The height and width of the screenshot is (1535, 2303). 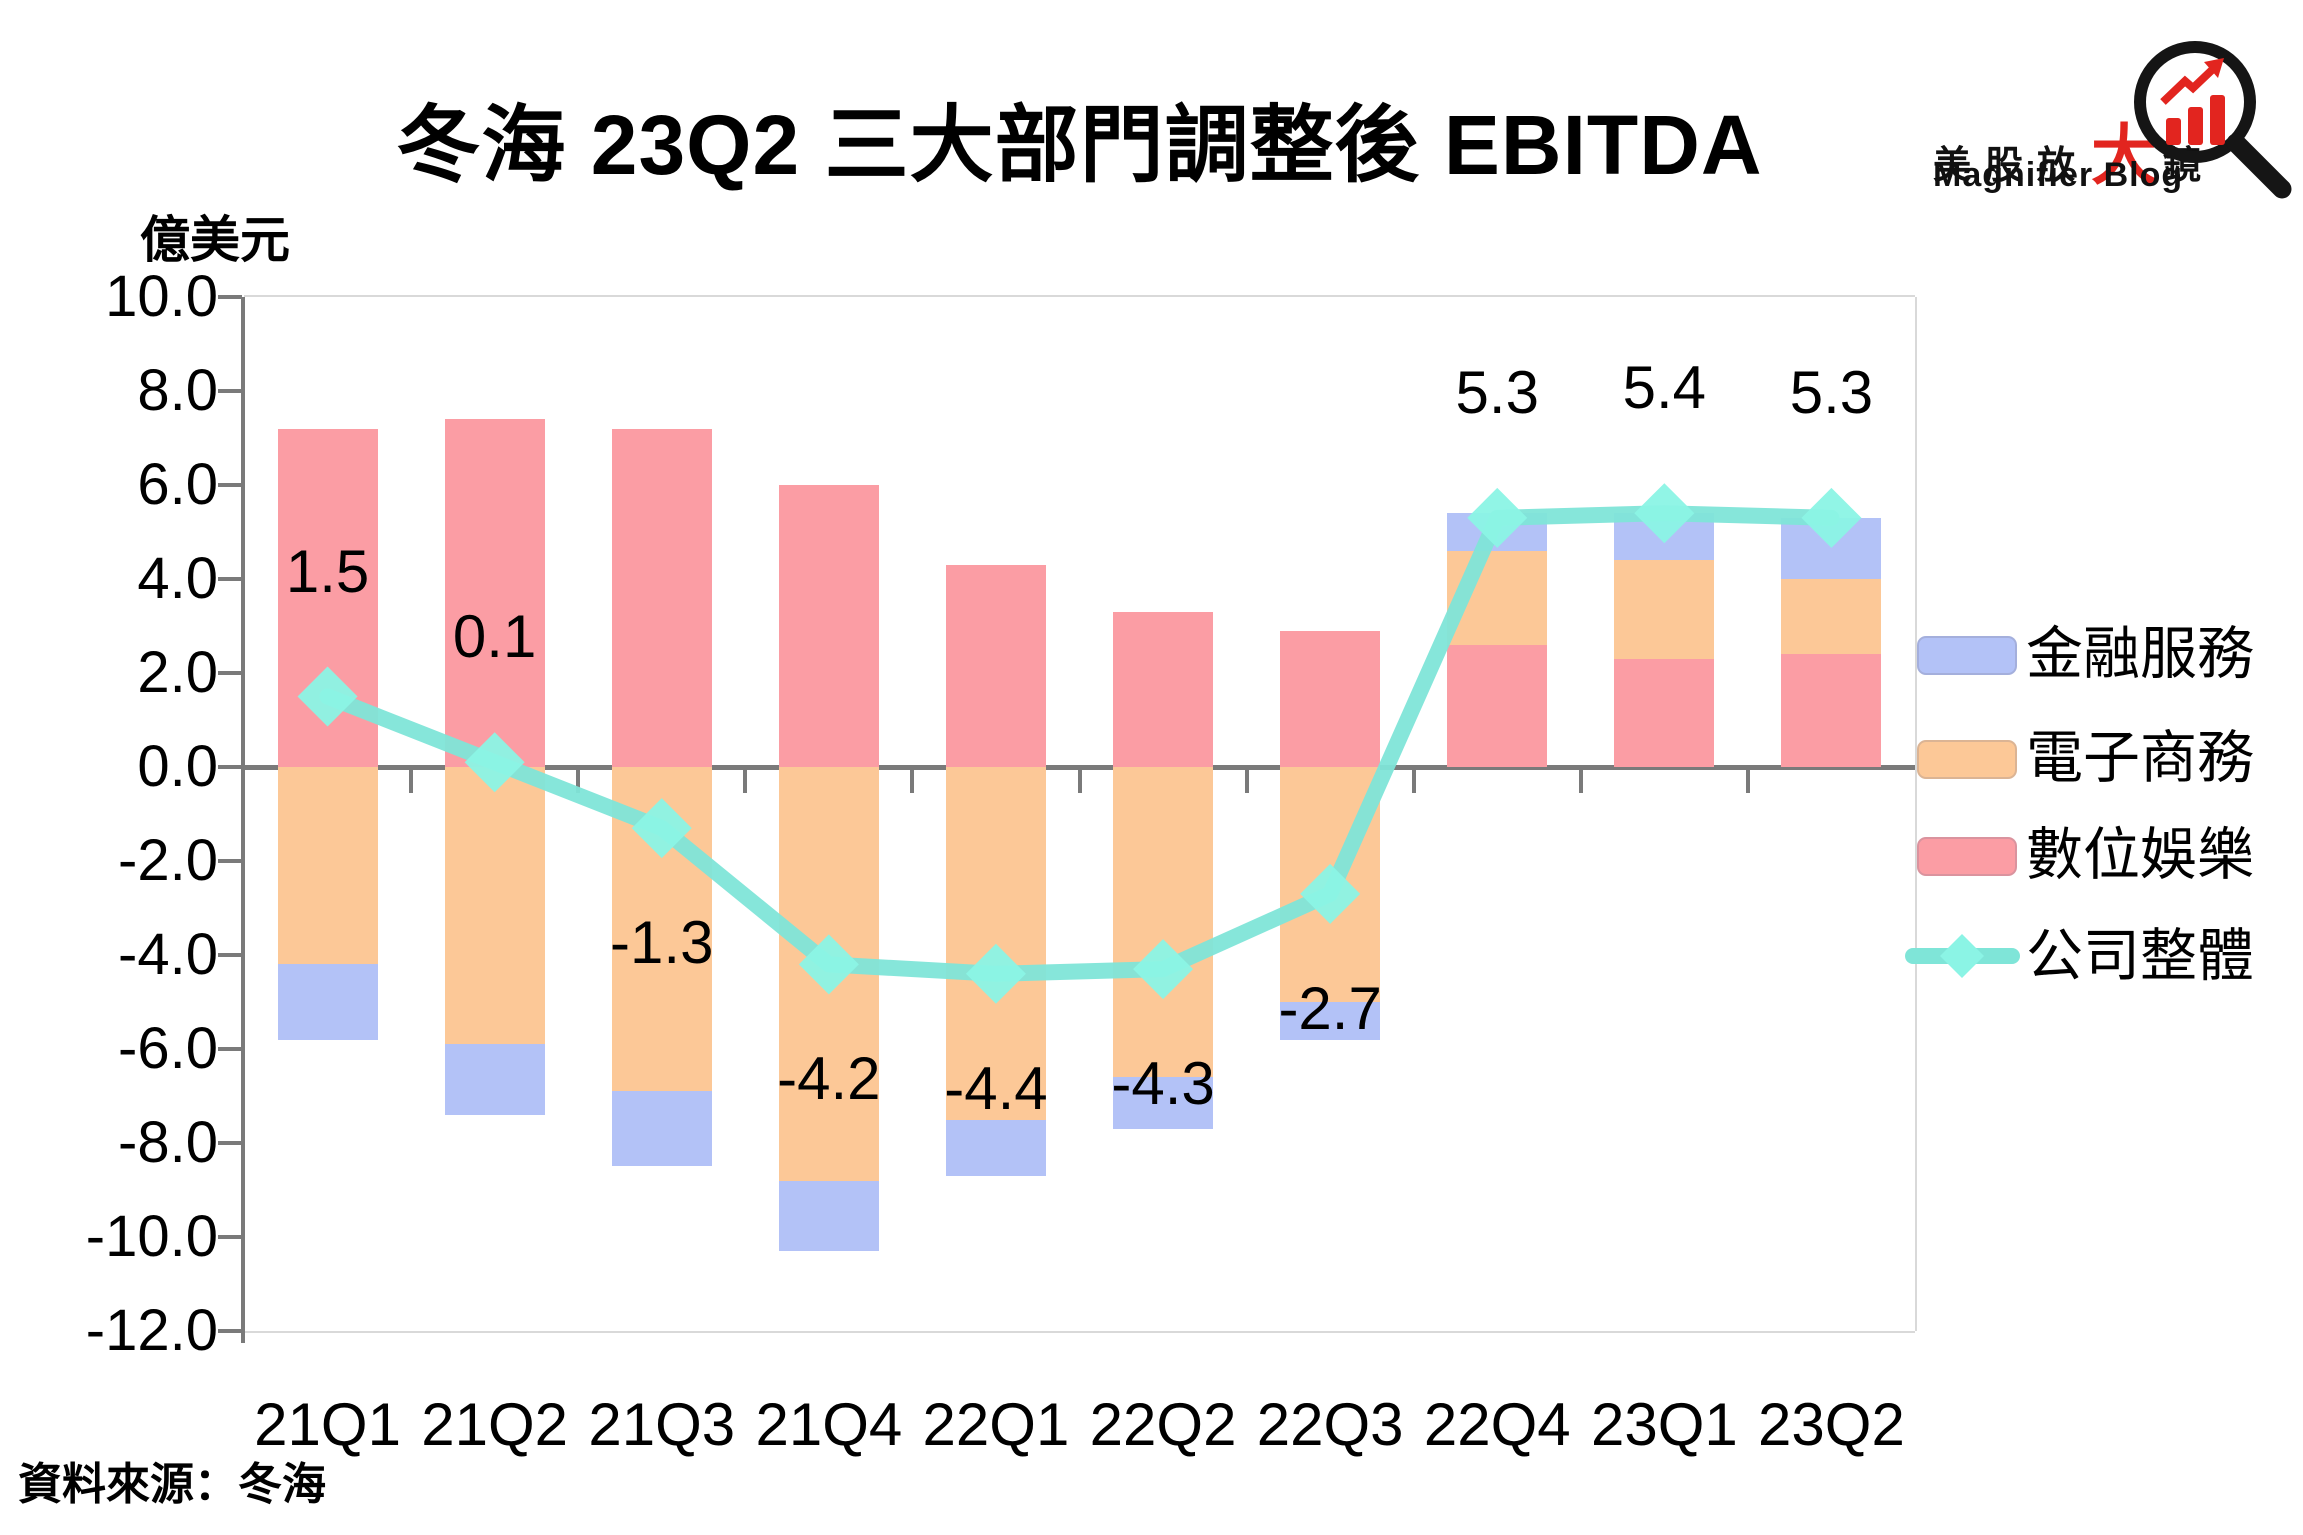 What do you see at coordinates (1163, 922) in the screenshot?
I see `bar-segment-電子商務-22Q2` at bounding box center [1163, 922].